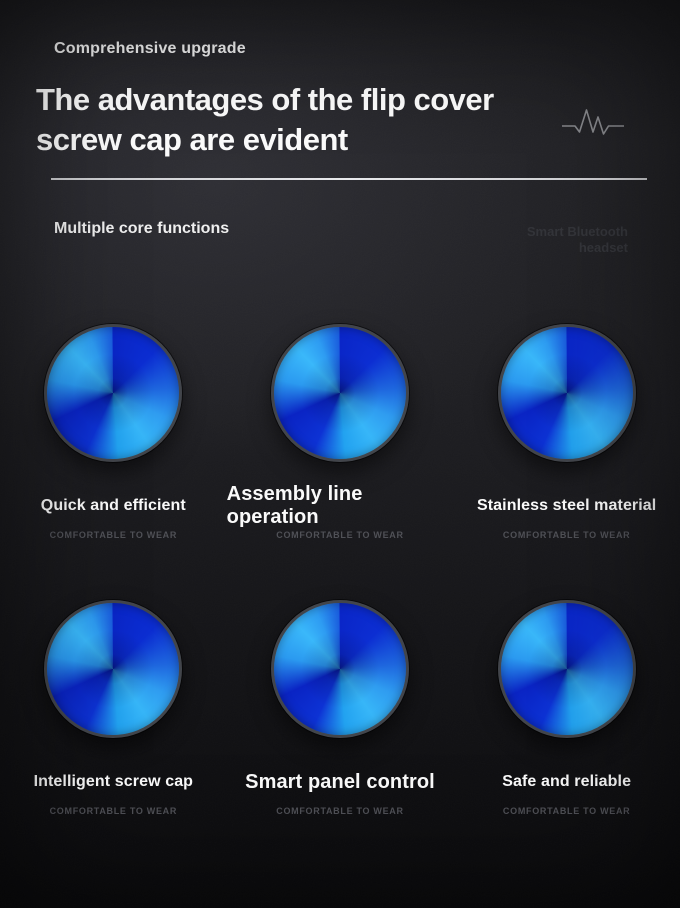  I want to click on feature-card: Smart panel control COMFORTABLE TO WEAR, so click(340, 708).